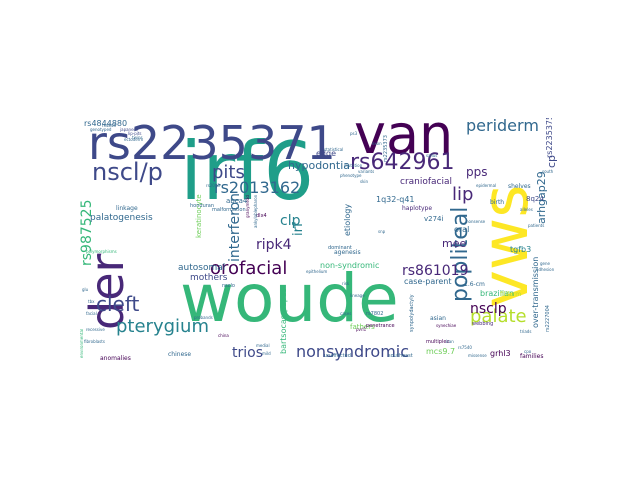  Describe the element at coordinates (129, 129) in the screenshot. I see `word-japanese: japanese` at that location.